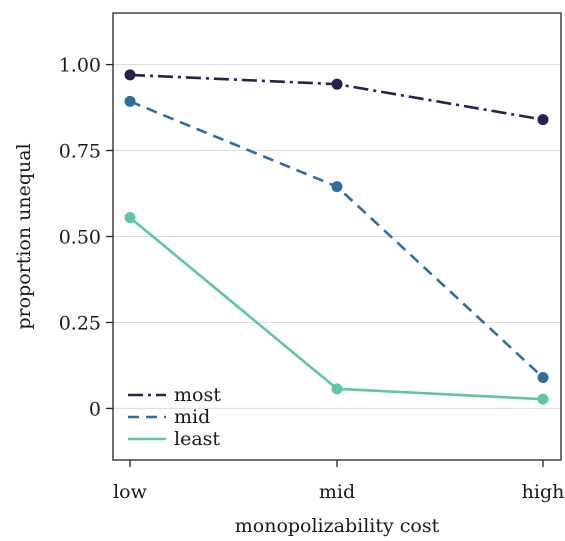 The height and width of the screenshot is (541, 565). I want to click on y-axis: 0 0.25 0.50 0.75 1.00, so click(86, 237).